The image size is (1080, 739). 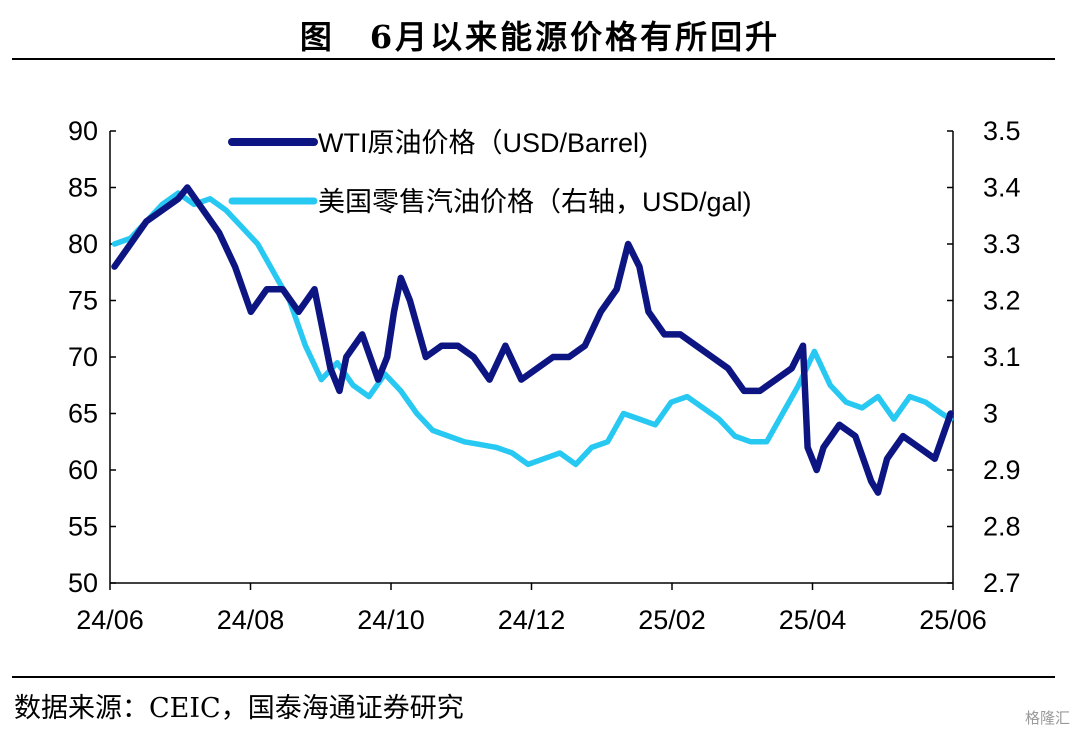 I want to click on x-tick-label: 25/06, so click(x=953, y=620).